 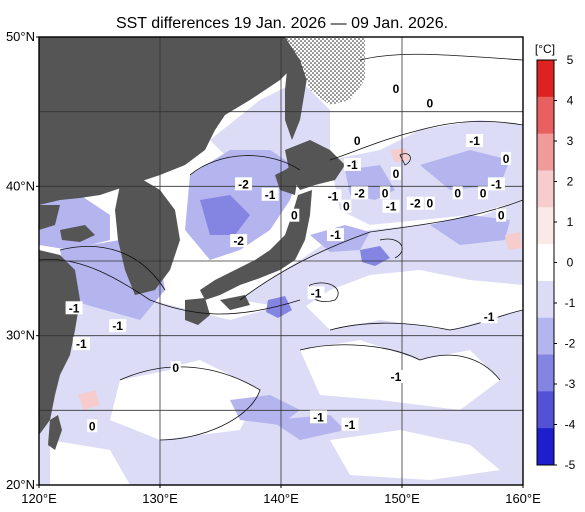 What do you see at coordinates (570, 222) in the screenshot?
I see `colorbar-tick-label: 1` at bounding box center [570, 222].